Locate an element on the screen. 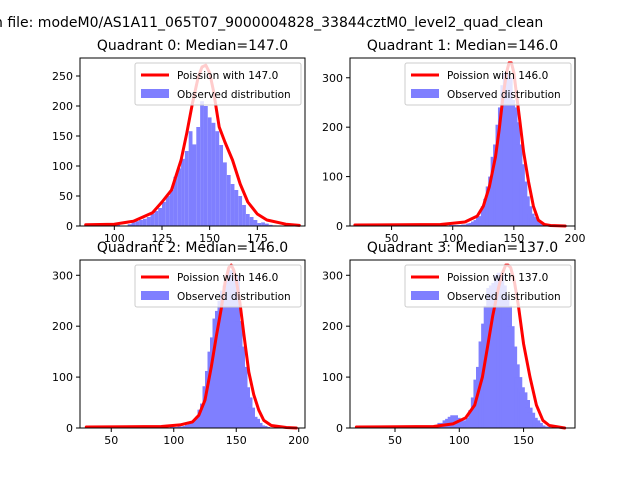 This screenshot has width=640, height=480. x-tick-label: 175 is located at coordinates (257, 238).